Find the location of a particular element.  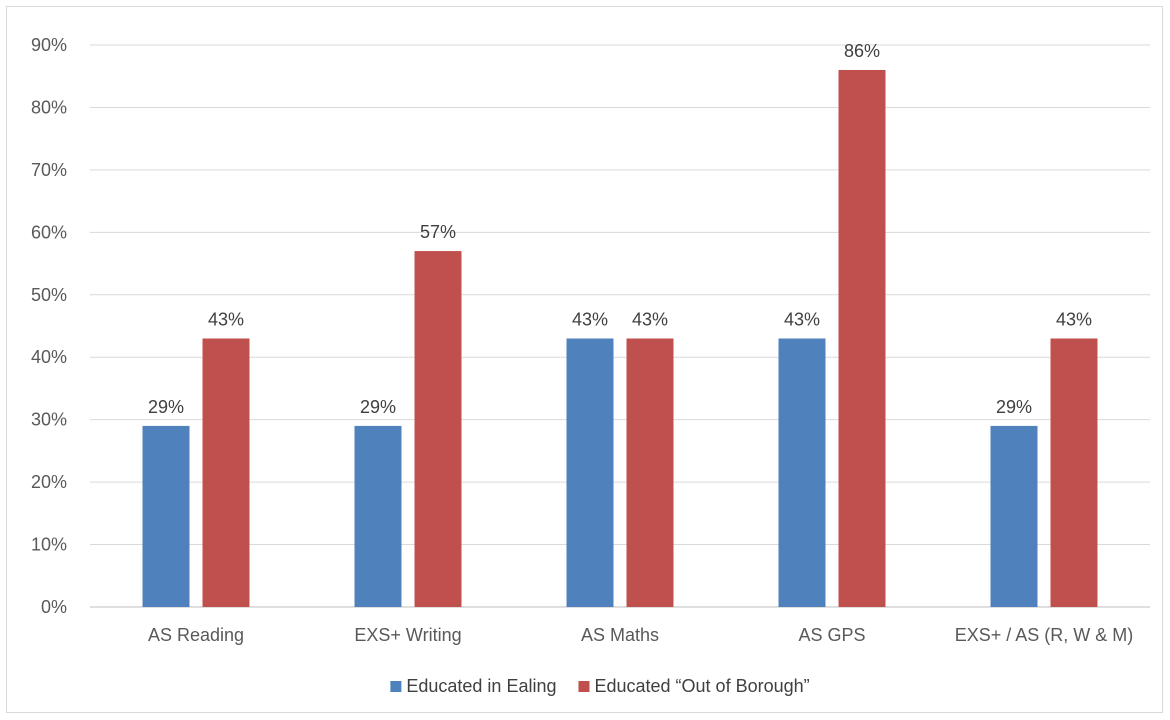

legend-item-1: Educated “Out of Borough” is located at coordinates (694, 686).